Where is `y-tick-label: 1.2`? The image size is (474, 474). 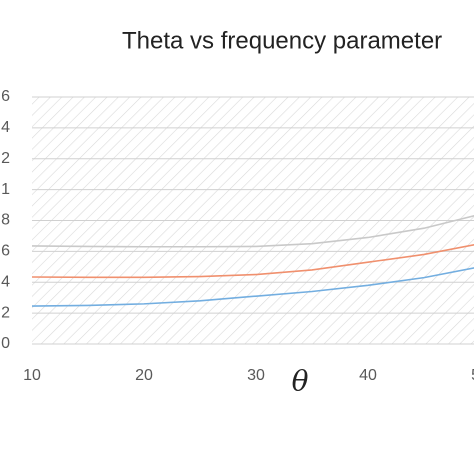 y-tick-label: 1.2 is located at coordinates (5, 158).